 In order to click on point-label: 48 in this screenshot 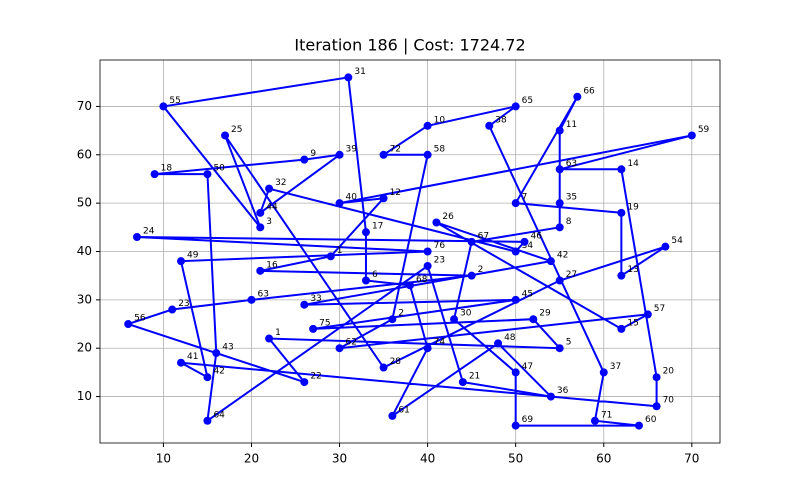, I will do `click(510, 338)`.